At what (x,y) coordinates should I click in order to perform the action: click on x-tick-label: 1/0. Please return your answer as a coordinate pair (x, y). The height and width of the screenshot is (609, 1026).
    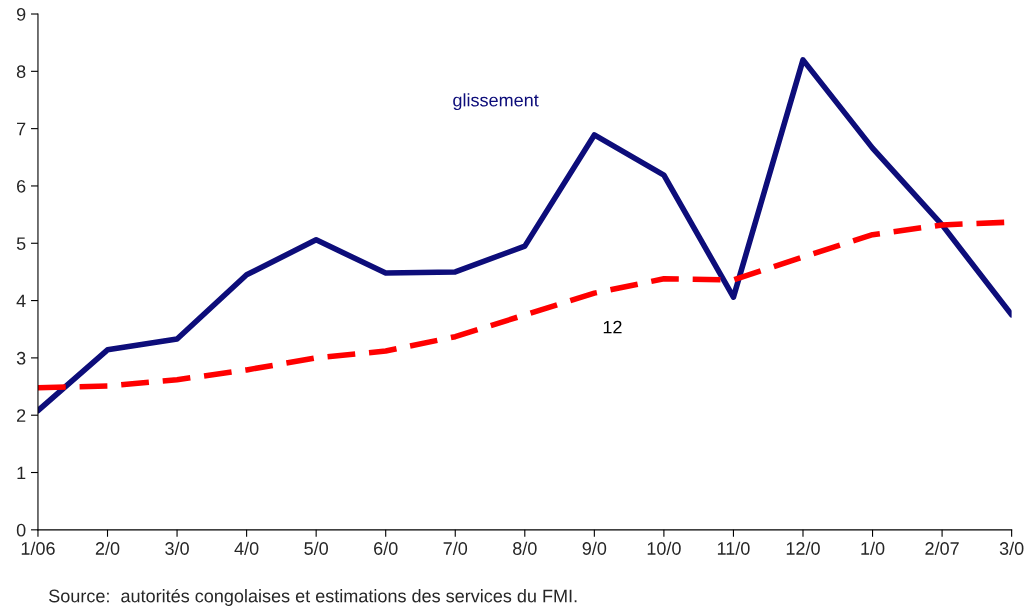
    Looking at the image, I should click on (873, 548).